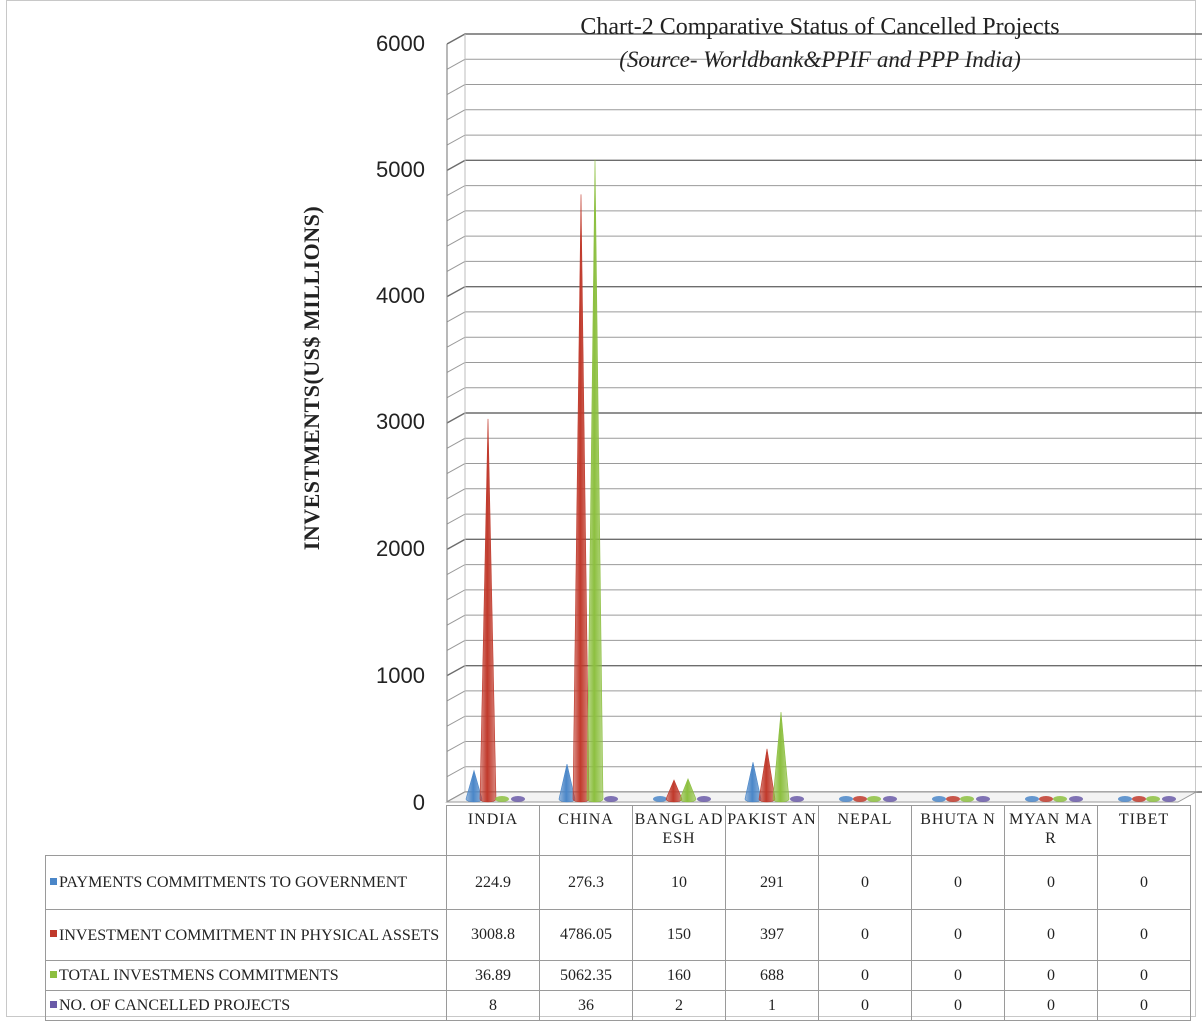 The image size is (1202, 1021). I want to click on data-label: 2, so click(679, 1005).